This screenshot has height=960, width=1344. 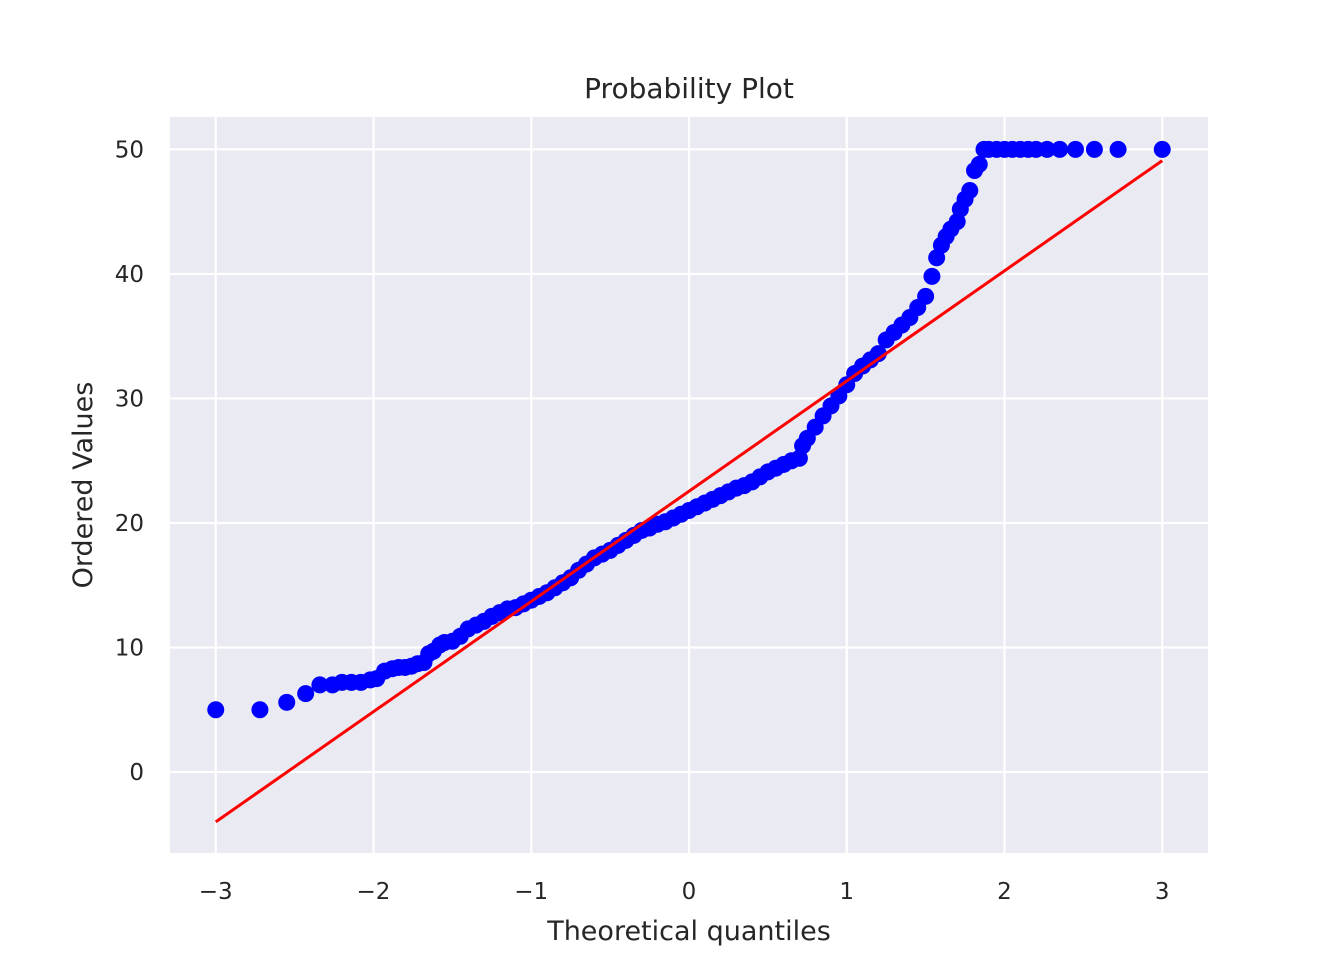 I want to click on x-tick-label: −2, so click(x=374, y=892).